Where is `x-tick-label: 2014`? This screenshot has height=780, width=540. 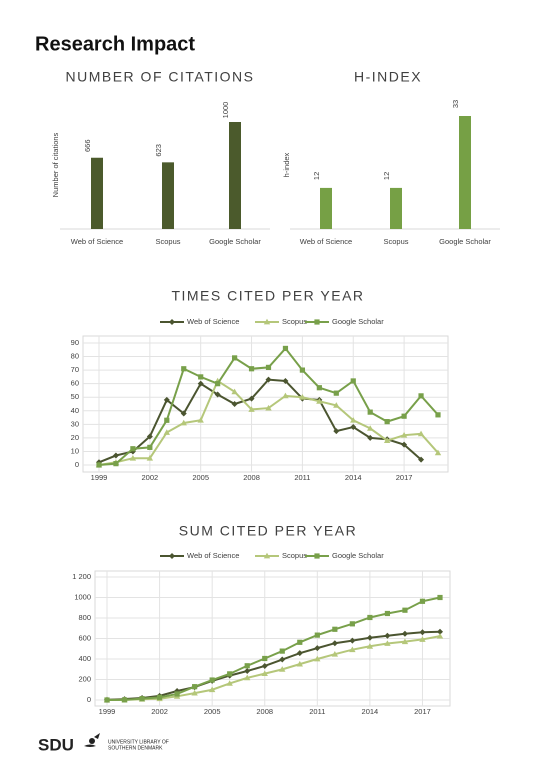 x-tick-label: 2014 is located at coordinates (353, 477).